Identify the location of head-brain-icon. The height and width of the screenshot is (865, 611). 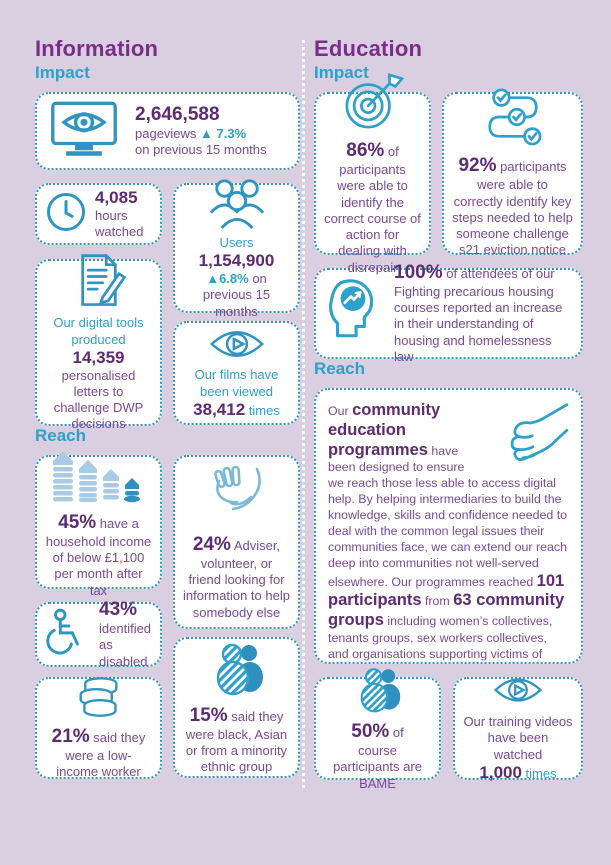
(353, 313).